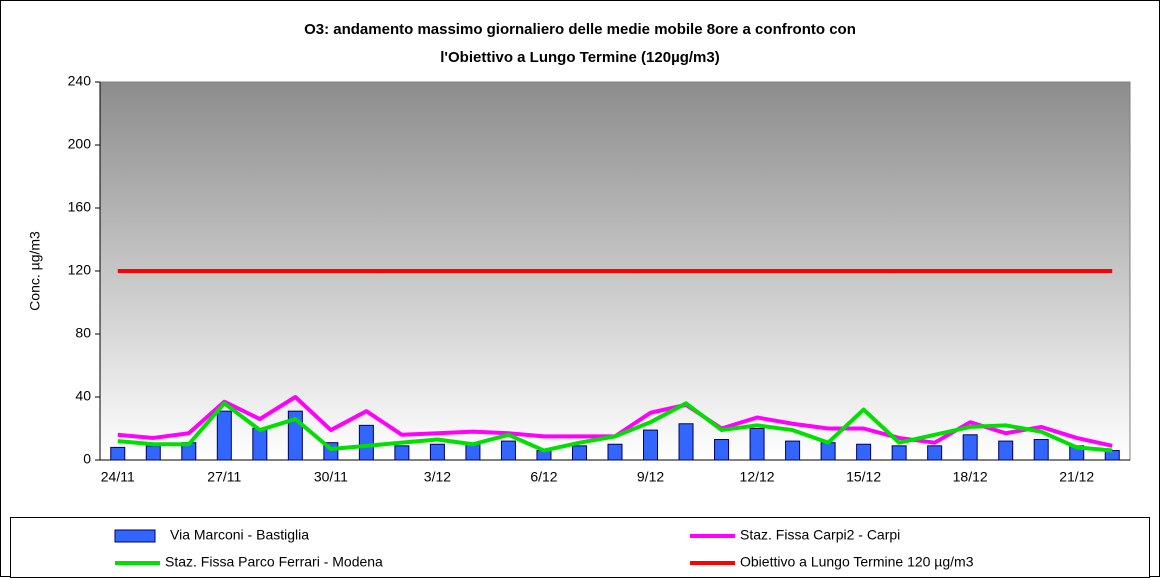 Image resolution: width=1160 pixels, height=578 pixels. Describe the element at coordinates (239, 535) in the screenshot. I see `legend-label: Via Marconi - Bastiglia` at that location.